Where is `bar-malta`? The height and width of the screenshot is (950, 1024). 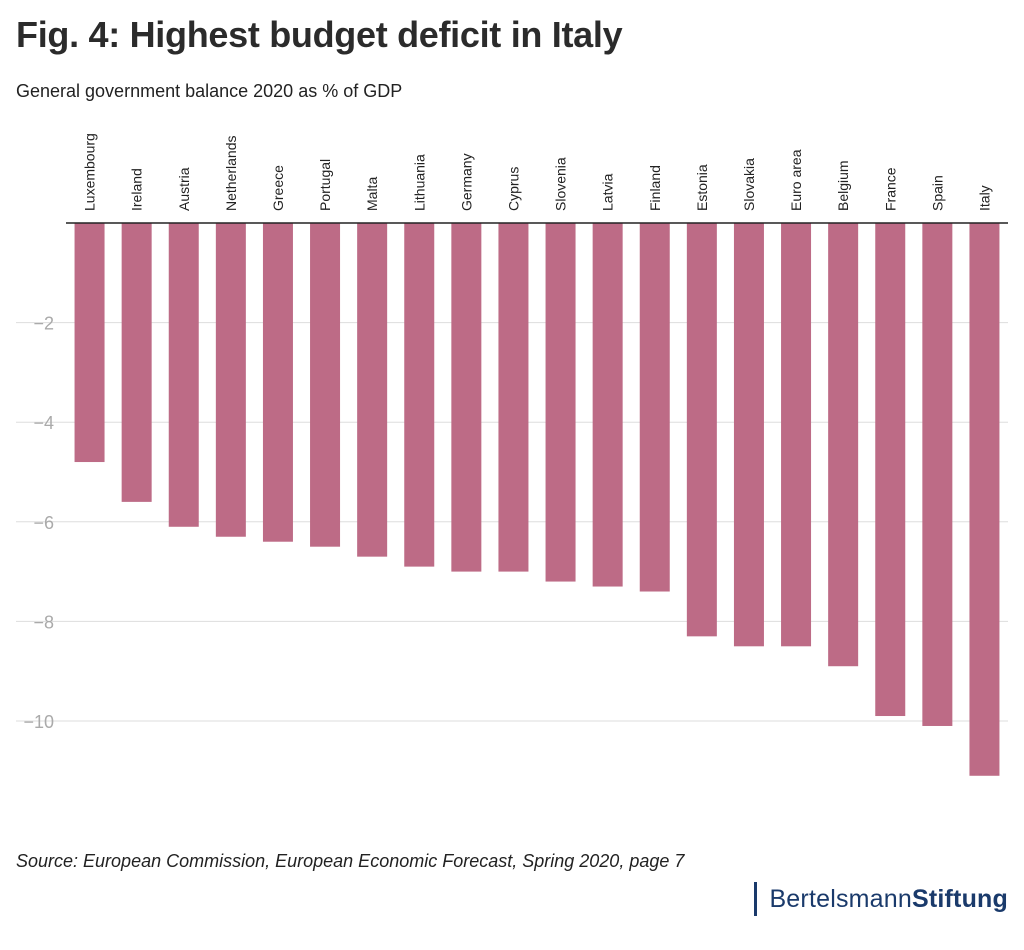
bar-malta is located at coordinates (372, 390).